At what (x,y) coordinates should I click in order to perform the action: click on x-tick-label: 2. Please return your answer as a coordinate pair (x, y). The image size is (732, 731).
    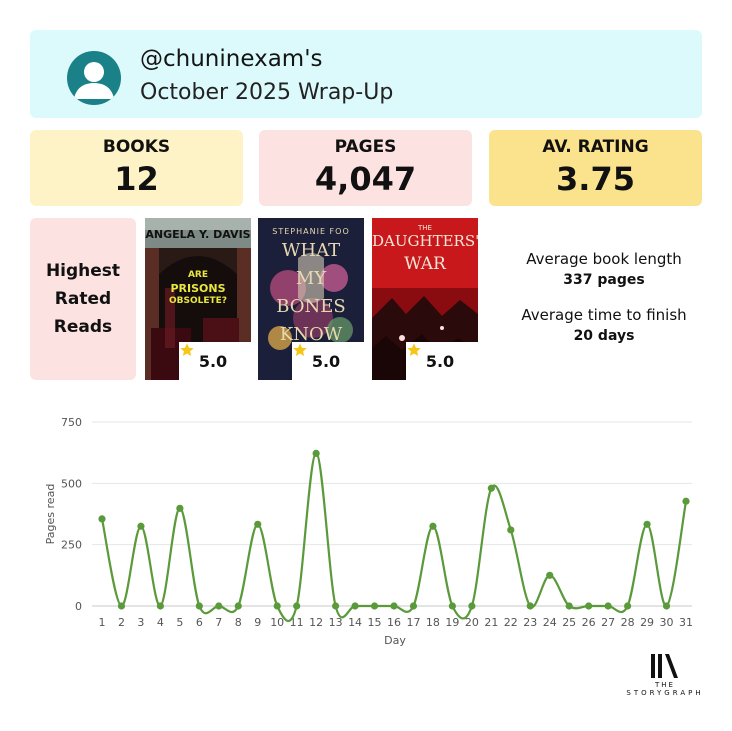
    Looking at the image, I should click on (121, 622).